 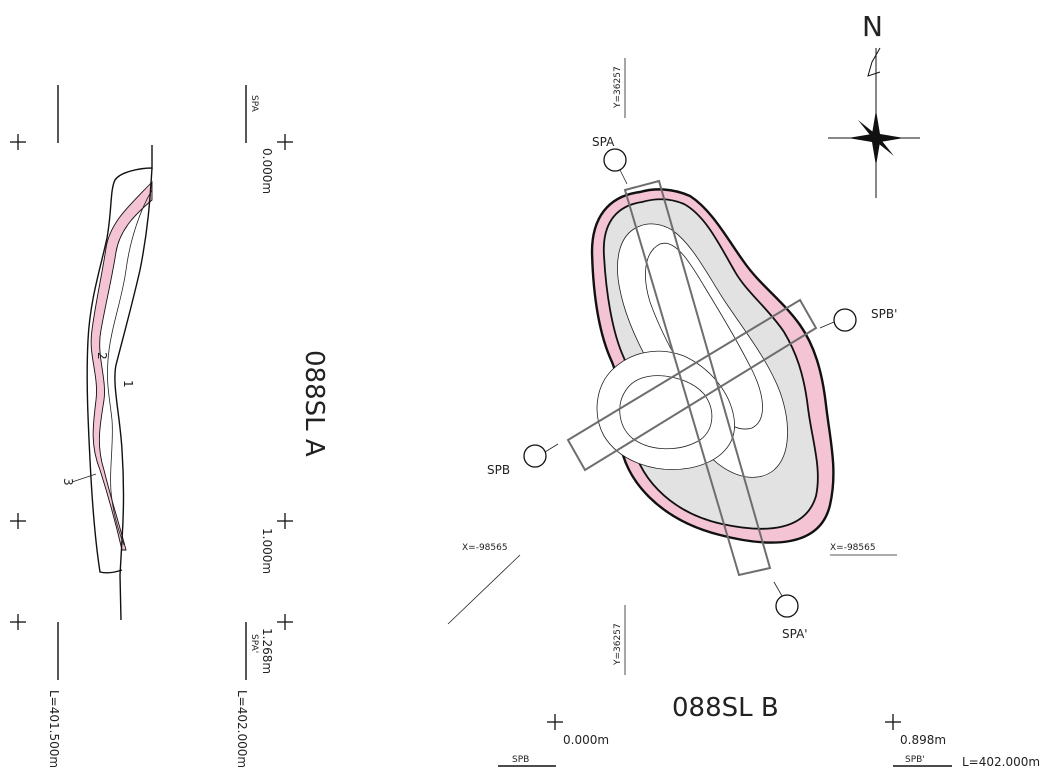 I want to click on section-a-dist-start: 0.000m, so click(x=267, y=171).